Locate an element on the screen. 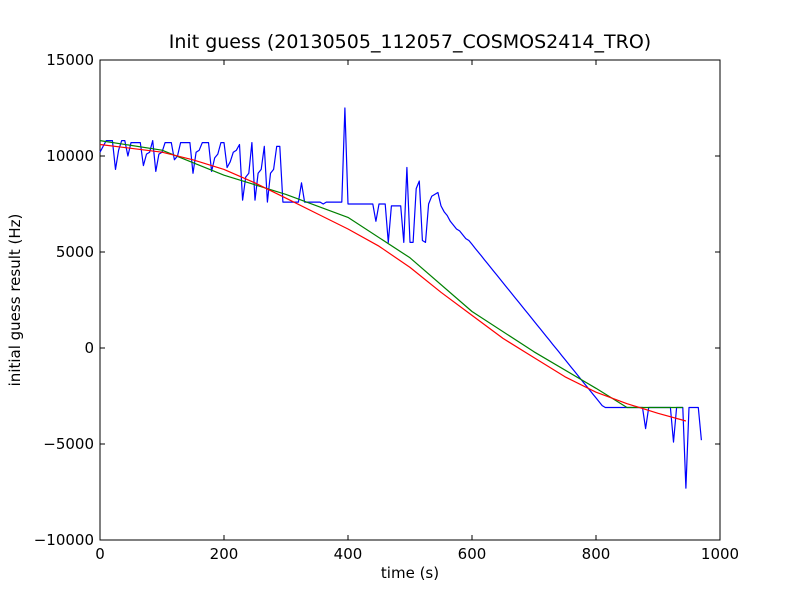 This screenshot has width=800, height=600. x-tick-label-1: 200 is located at coordinates (224, 554).